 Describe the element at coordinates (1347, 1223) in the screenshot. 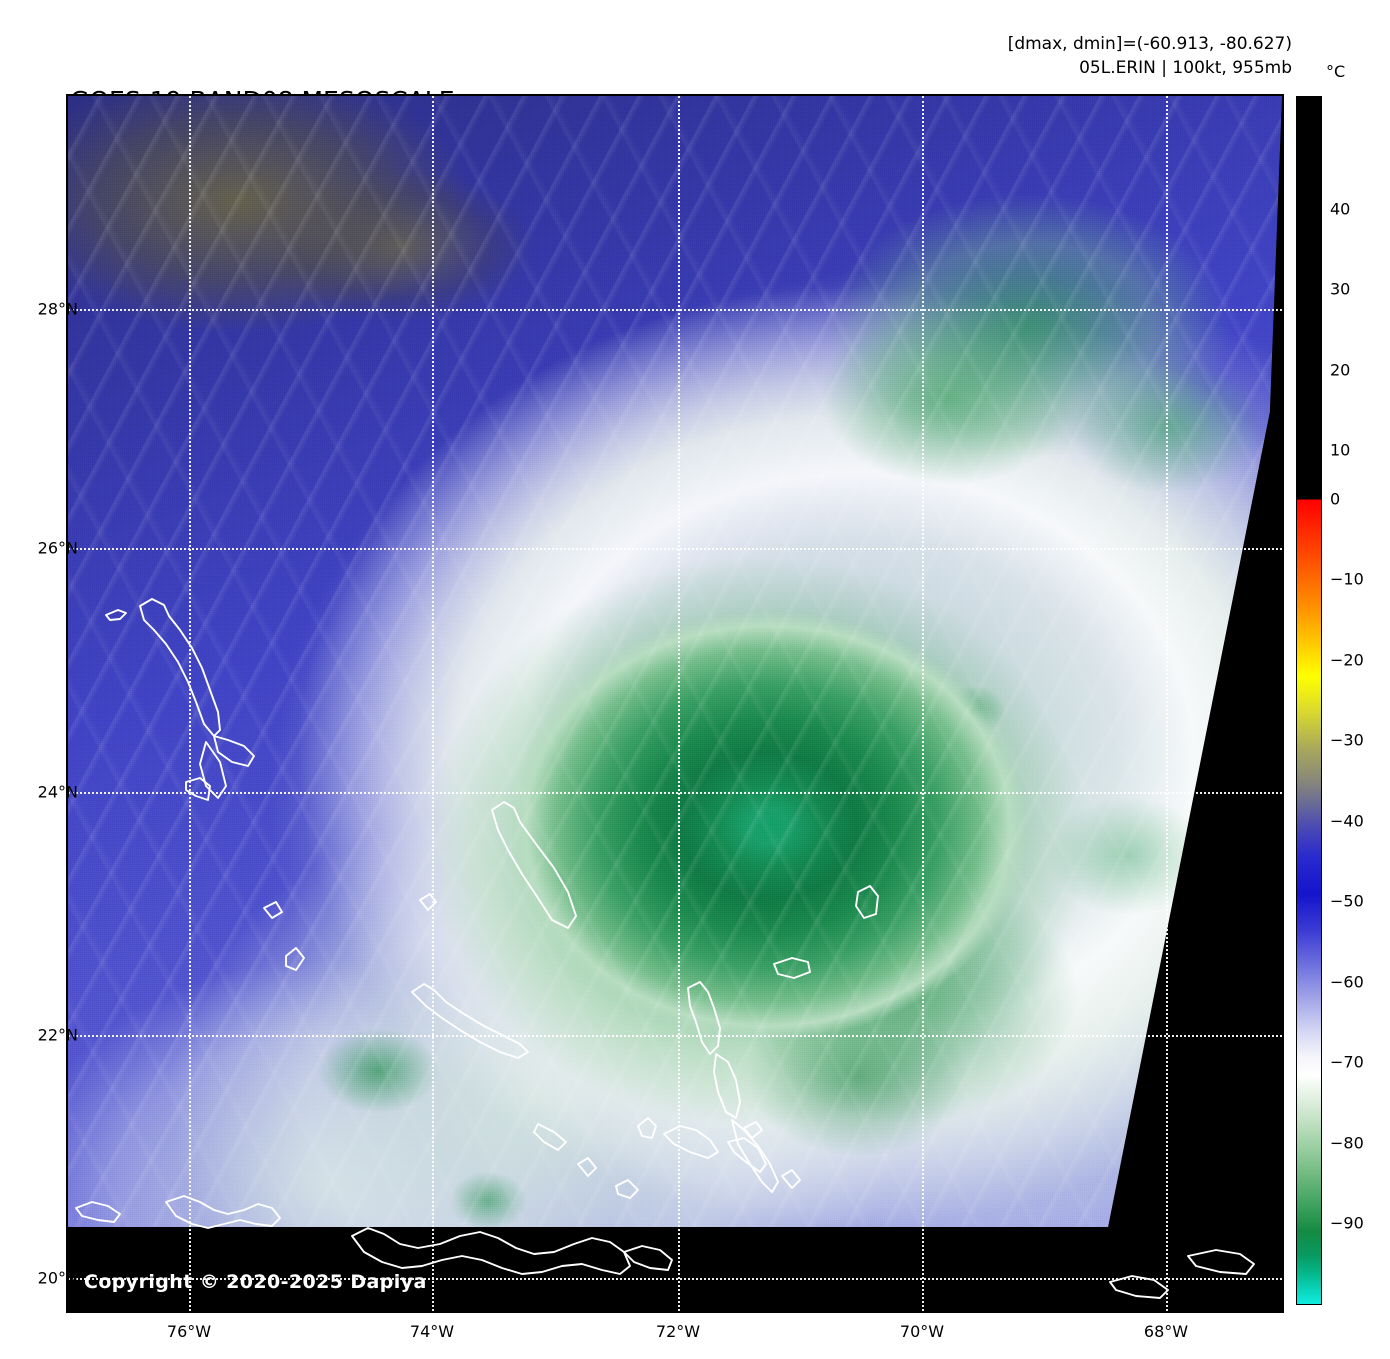

I see `cbar-tick-m90: −90` at that location.